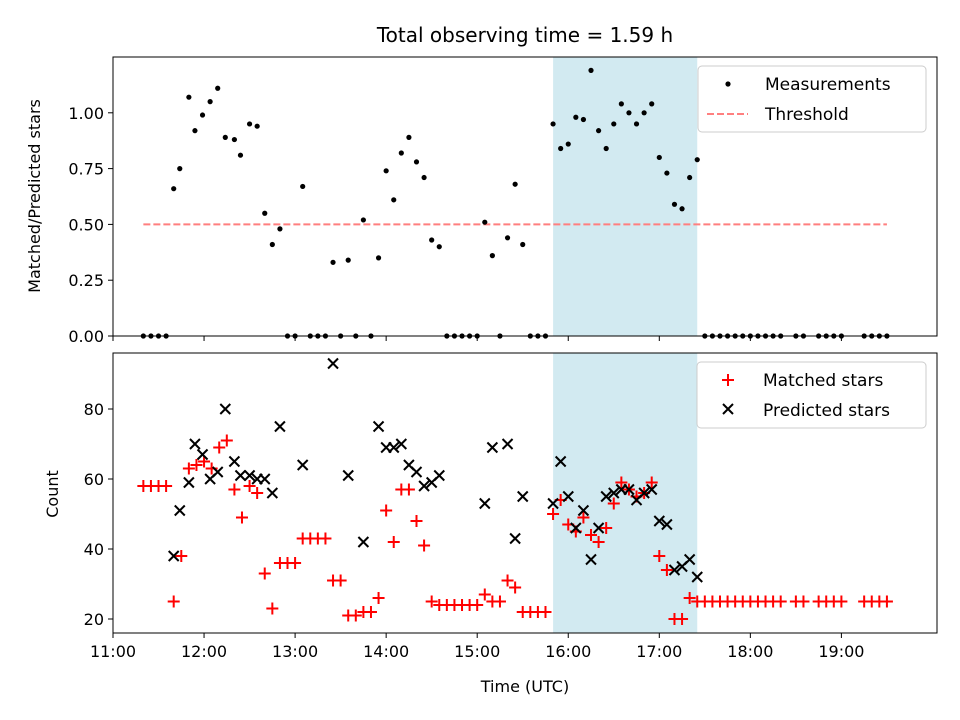  Describe the element at coordinates (823, 381) in the screenshot. I see `legend-matched-label: Matched stars` at that location.